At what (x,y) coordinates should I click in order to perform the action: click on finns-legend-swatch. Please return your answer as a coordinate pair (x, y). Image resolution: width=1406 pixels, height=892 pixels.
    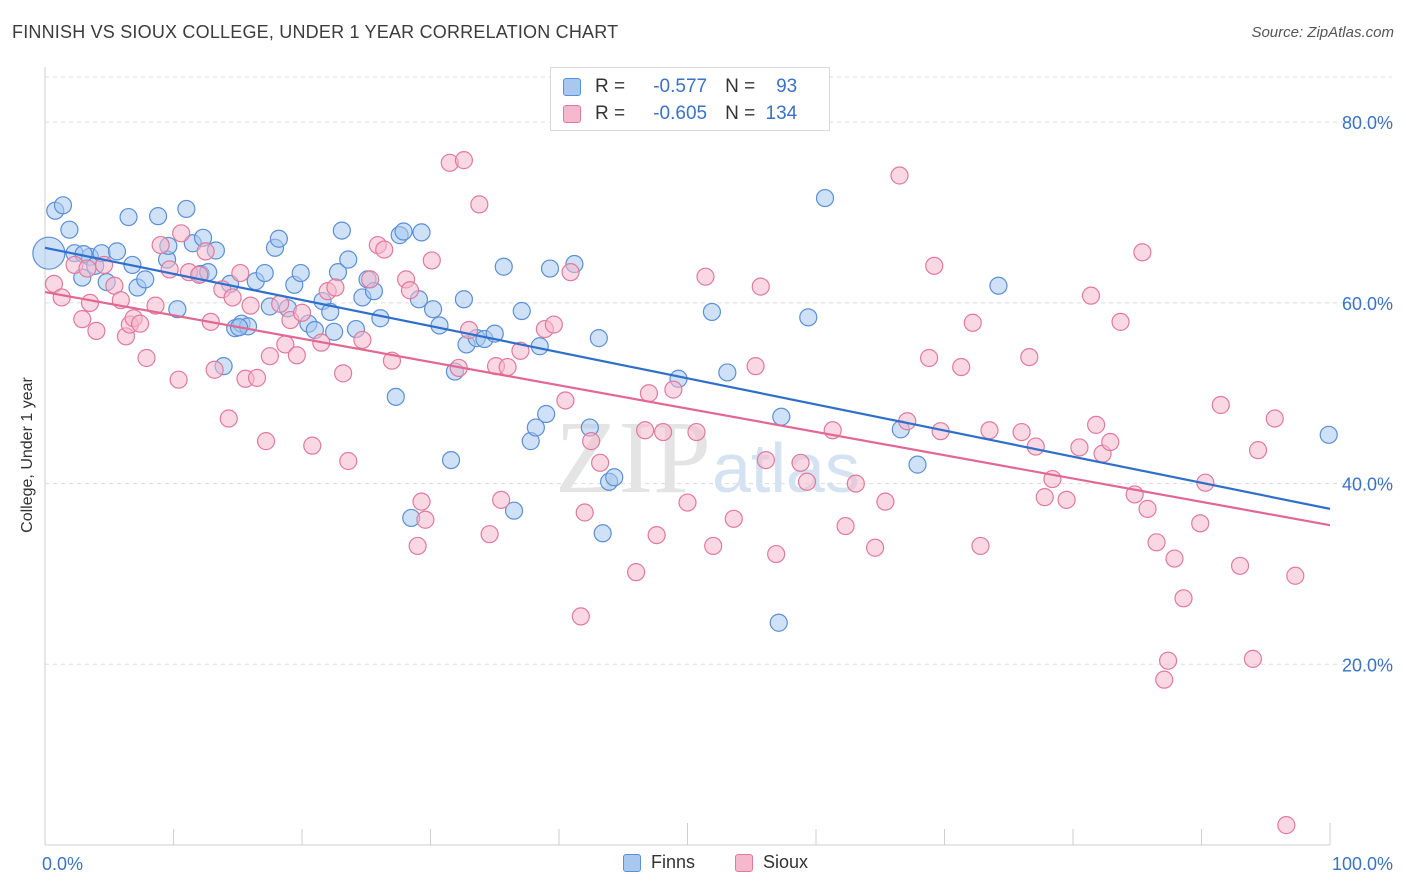
    Looking at the image, I should click on (632, 862).